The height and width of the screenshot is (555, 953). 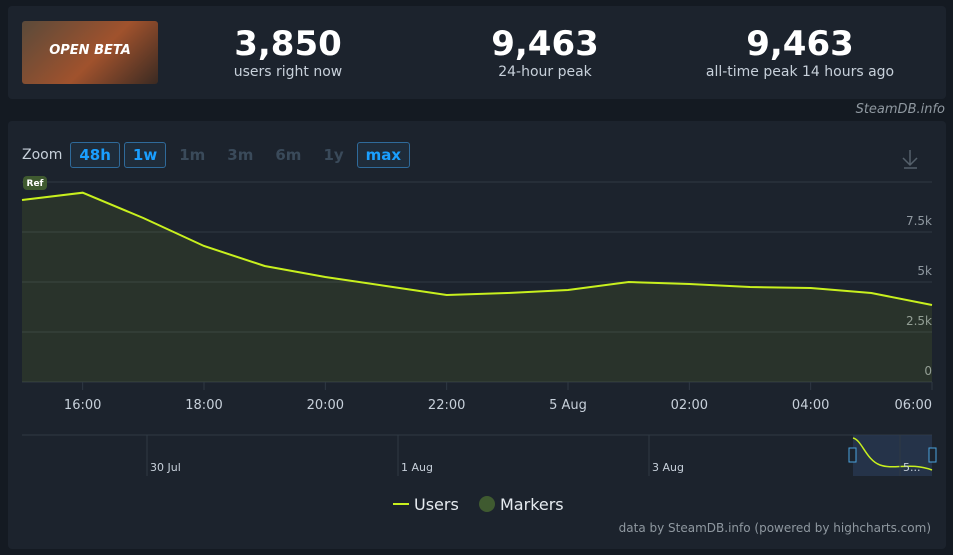 I want to click on navigator-selection, so click(x=892, y=455).